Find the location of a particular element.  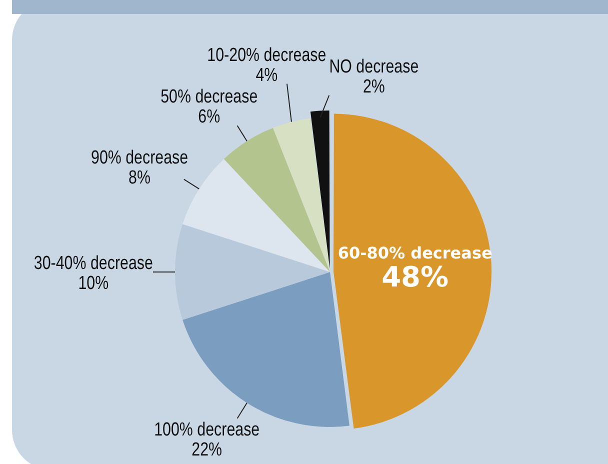

data-label: 8% is located at coordinates (139, 177).